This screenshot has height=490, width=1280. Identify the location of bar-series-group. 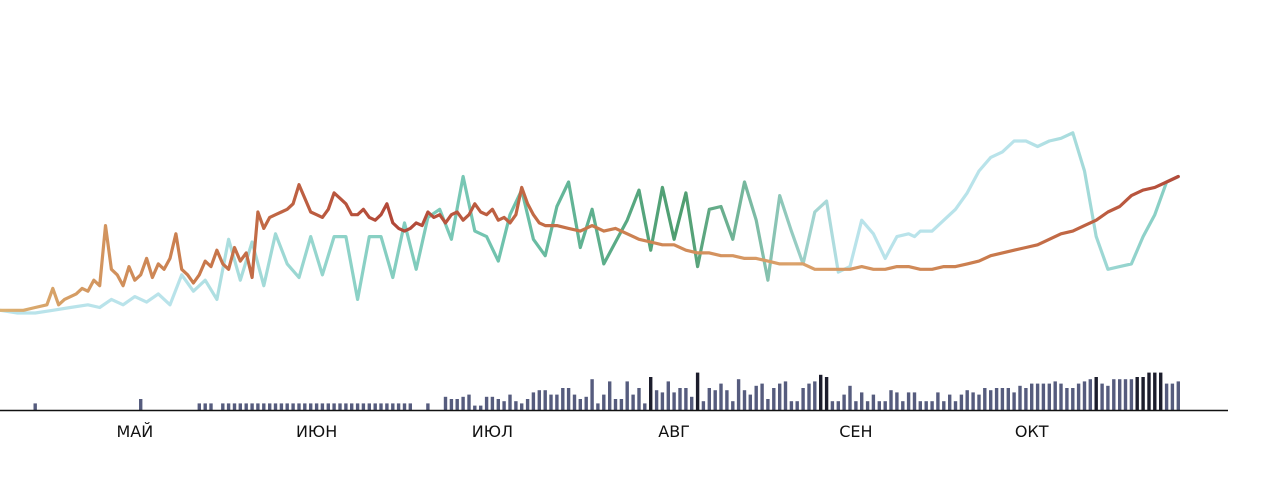
(606, 391).